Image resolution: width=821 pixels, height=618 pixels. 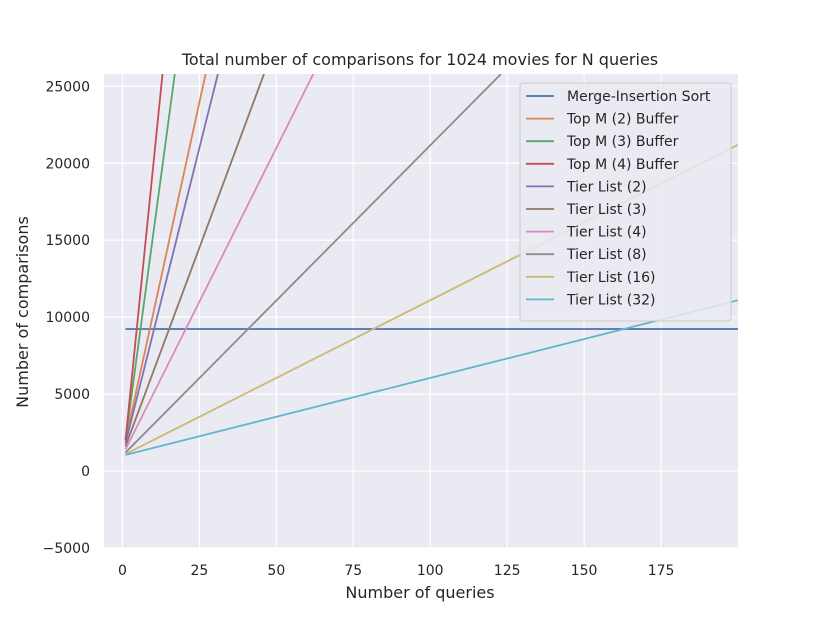 I want to click on legend-label: Tier List (32), so click(x=611, y=300).